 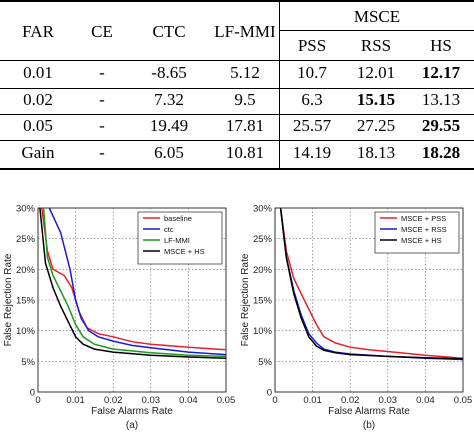 What do you see at coordinates (38, 125) in the screenshot?
I see `cell-far: 0.05` at bounding box center [38, 125].